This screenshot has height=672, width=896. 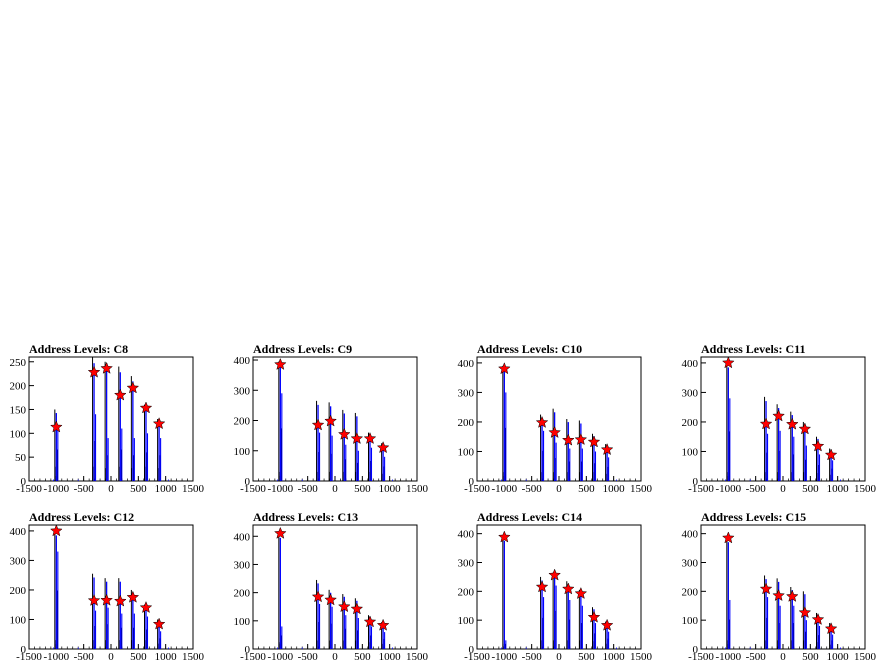 What do you see at coordinates (78, 349) in the screenshot?
I see `panel-title: Address Levels: C8` at bounding box center [78, 349].